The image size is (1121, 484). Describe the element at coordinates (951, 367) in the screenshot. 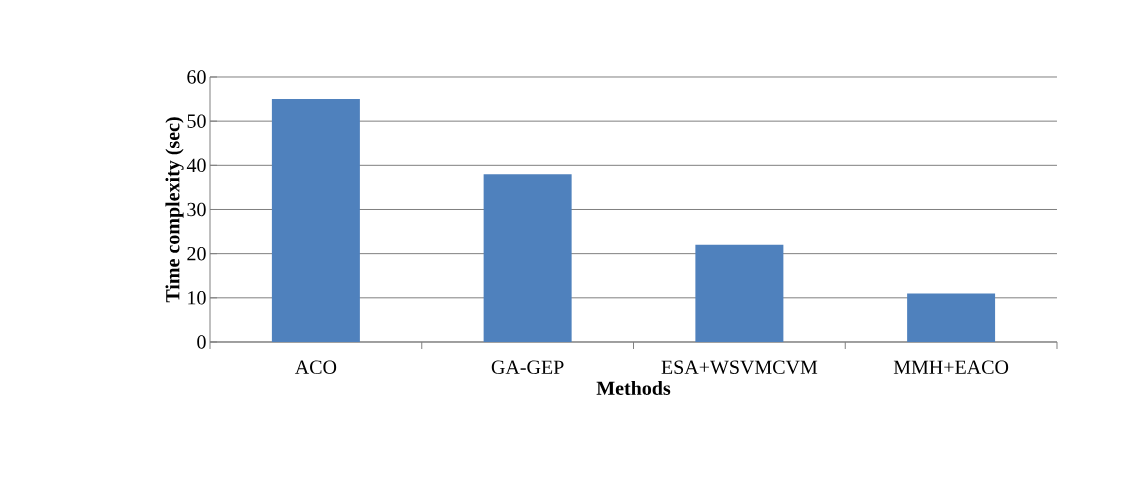

I see `x-tick-label: MMH+EACO` at that location.